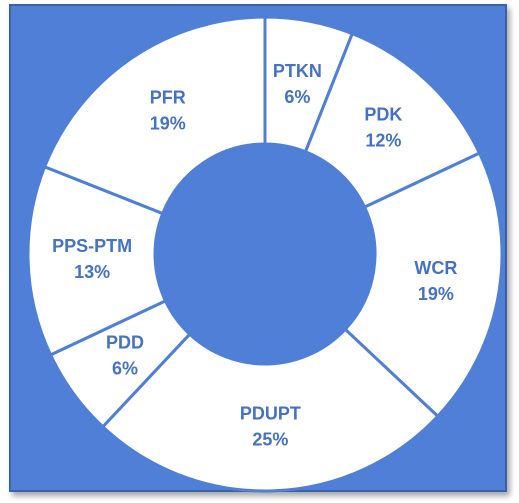  Describe the element at coordinates (168, 98) in the screenshot. I see `segment-label: PFR` at that location.